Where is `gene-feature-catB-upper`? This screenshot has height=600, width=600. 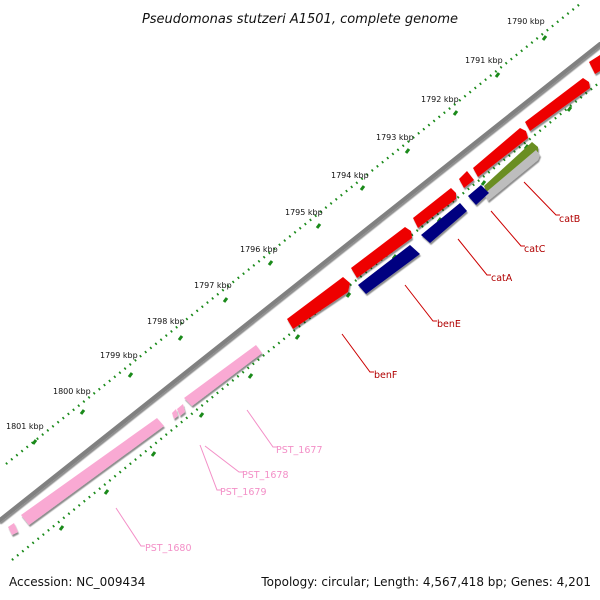 gene-feature-catB-upper is located at coordinates (500, 152).